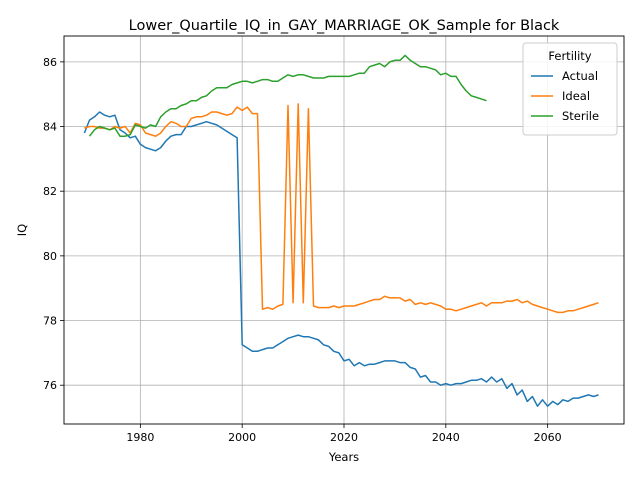 Image resolution: width=640 pixels, height=480 pixels. What do you see at coordinates (580, 116) in the screenshot?
I see `legend-label-sterile: Sterile` at bounding box center [580, 116].